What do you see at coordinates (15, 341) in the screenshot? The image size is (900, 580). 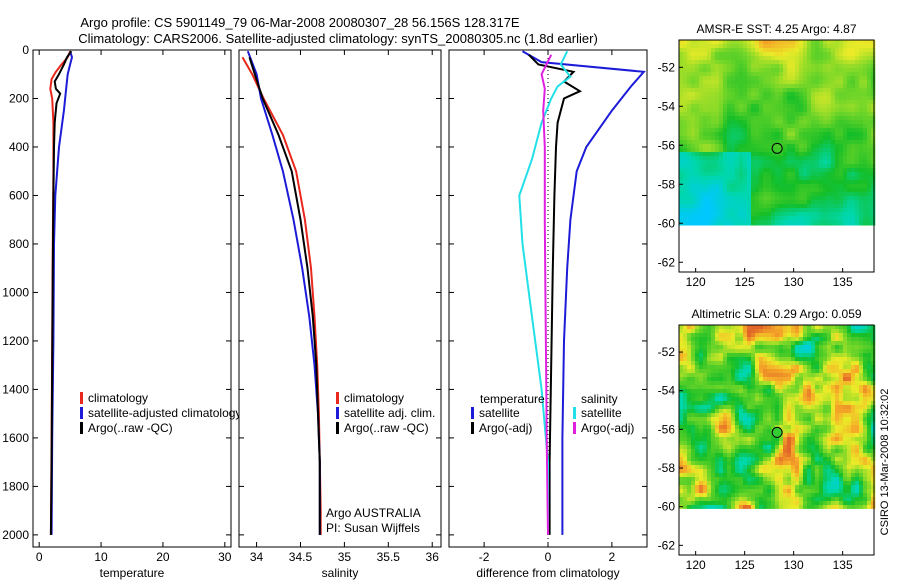 I see `y-tick-label: 1200` at bounding box center [15, 341].